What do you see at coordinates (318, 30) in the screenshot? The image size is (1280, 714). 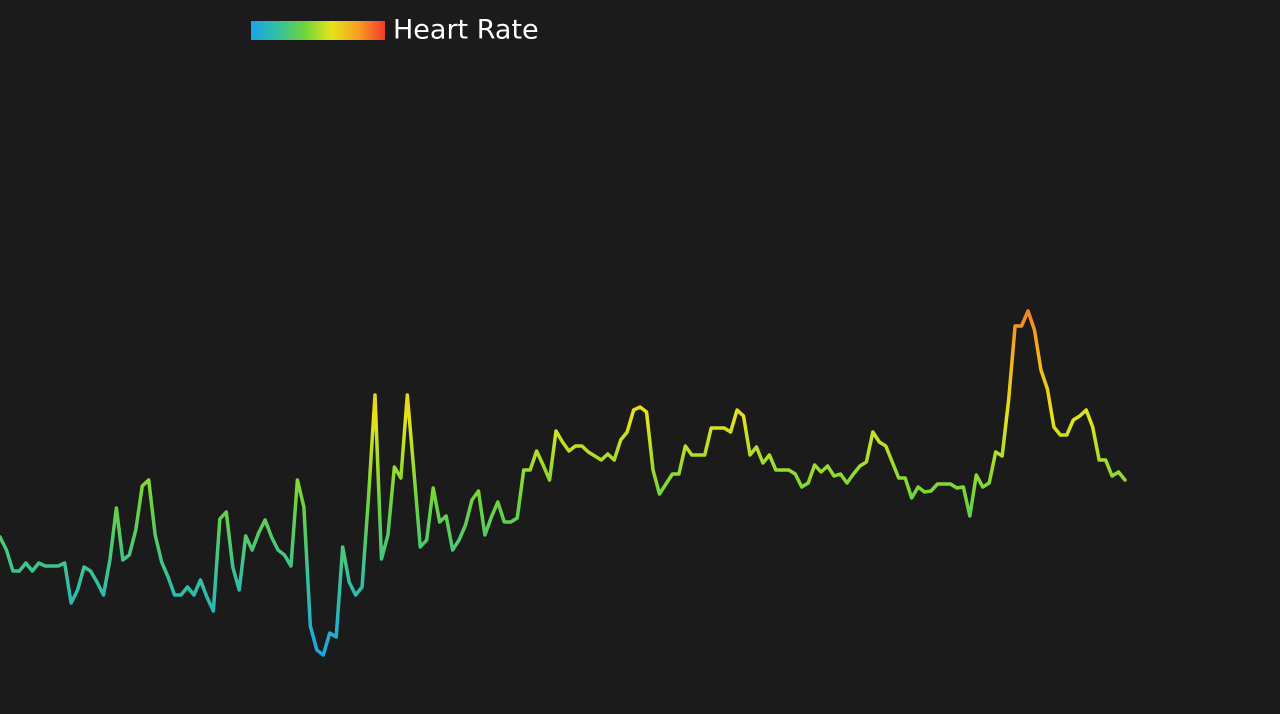 I see `legend-colorbar` at bounding box center [318, 30].